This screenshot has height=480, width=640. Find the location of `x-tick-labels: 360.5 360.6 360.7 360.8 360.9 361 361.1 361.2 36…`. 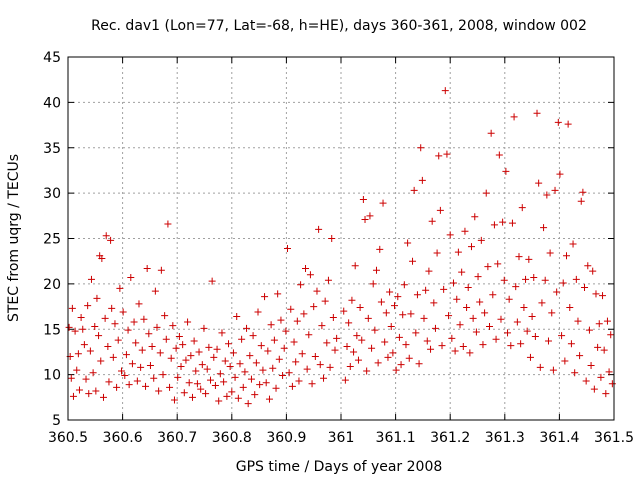

x-tick-labels: 360.5 360.6 360.7 360.8 360.9 361 361.1 361.2 36… is located at coordinates (341, 438).